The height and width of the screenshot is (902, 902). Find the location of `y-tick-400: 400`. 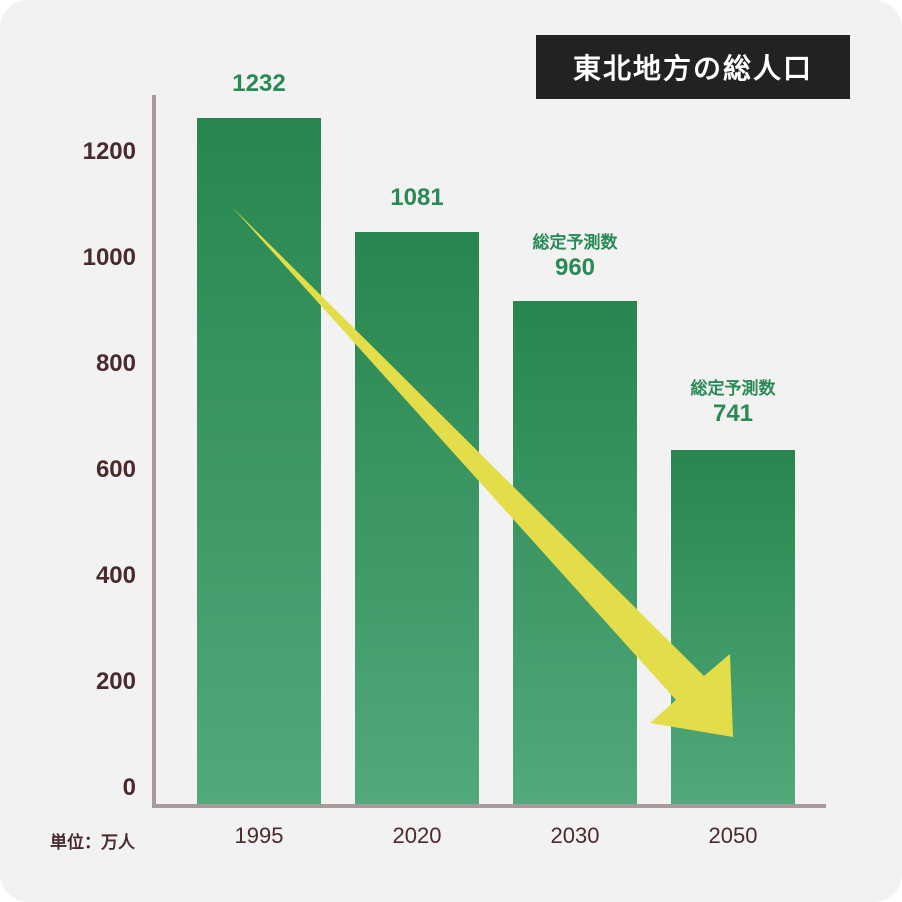

y-tick-400: 400 is located at coordinates (115, 575).